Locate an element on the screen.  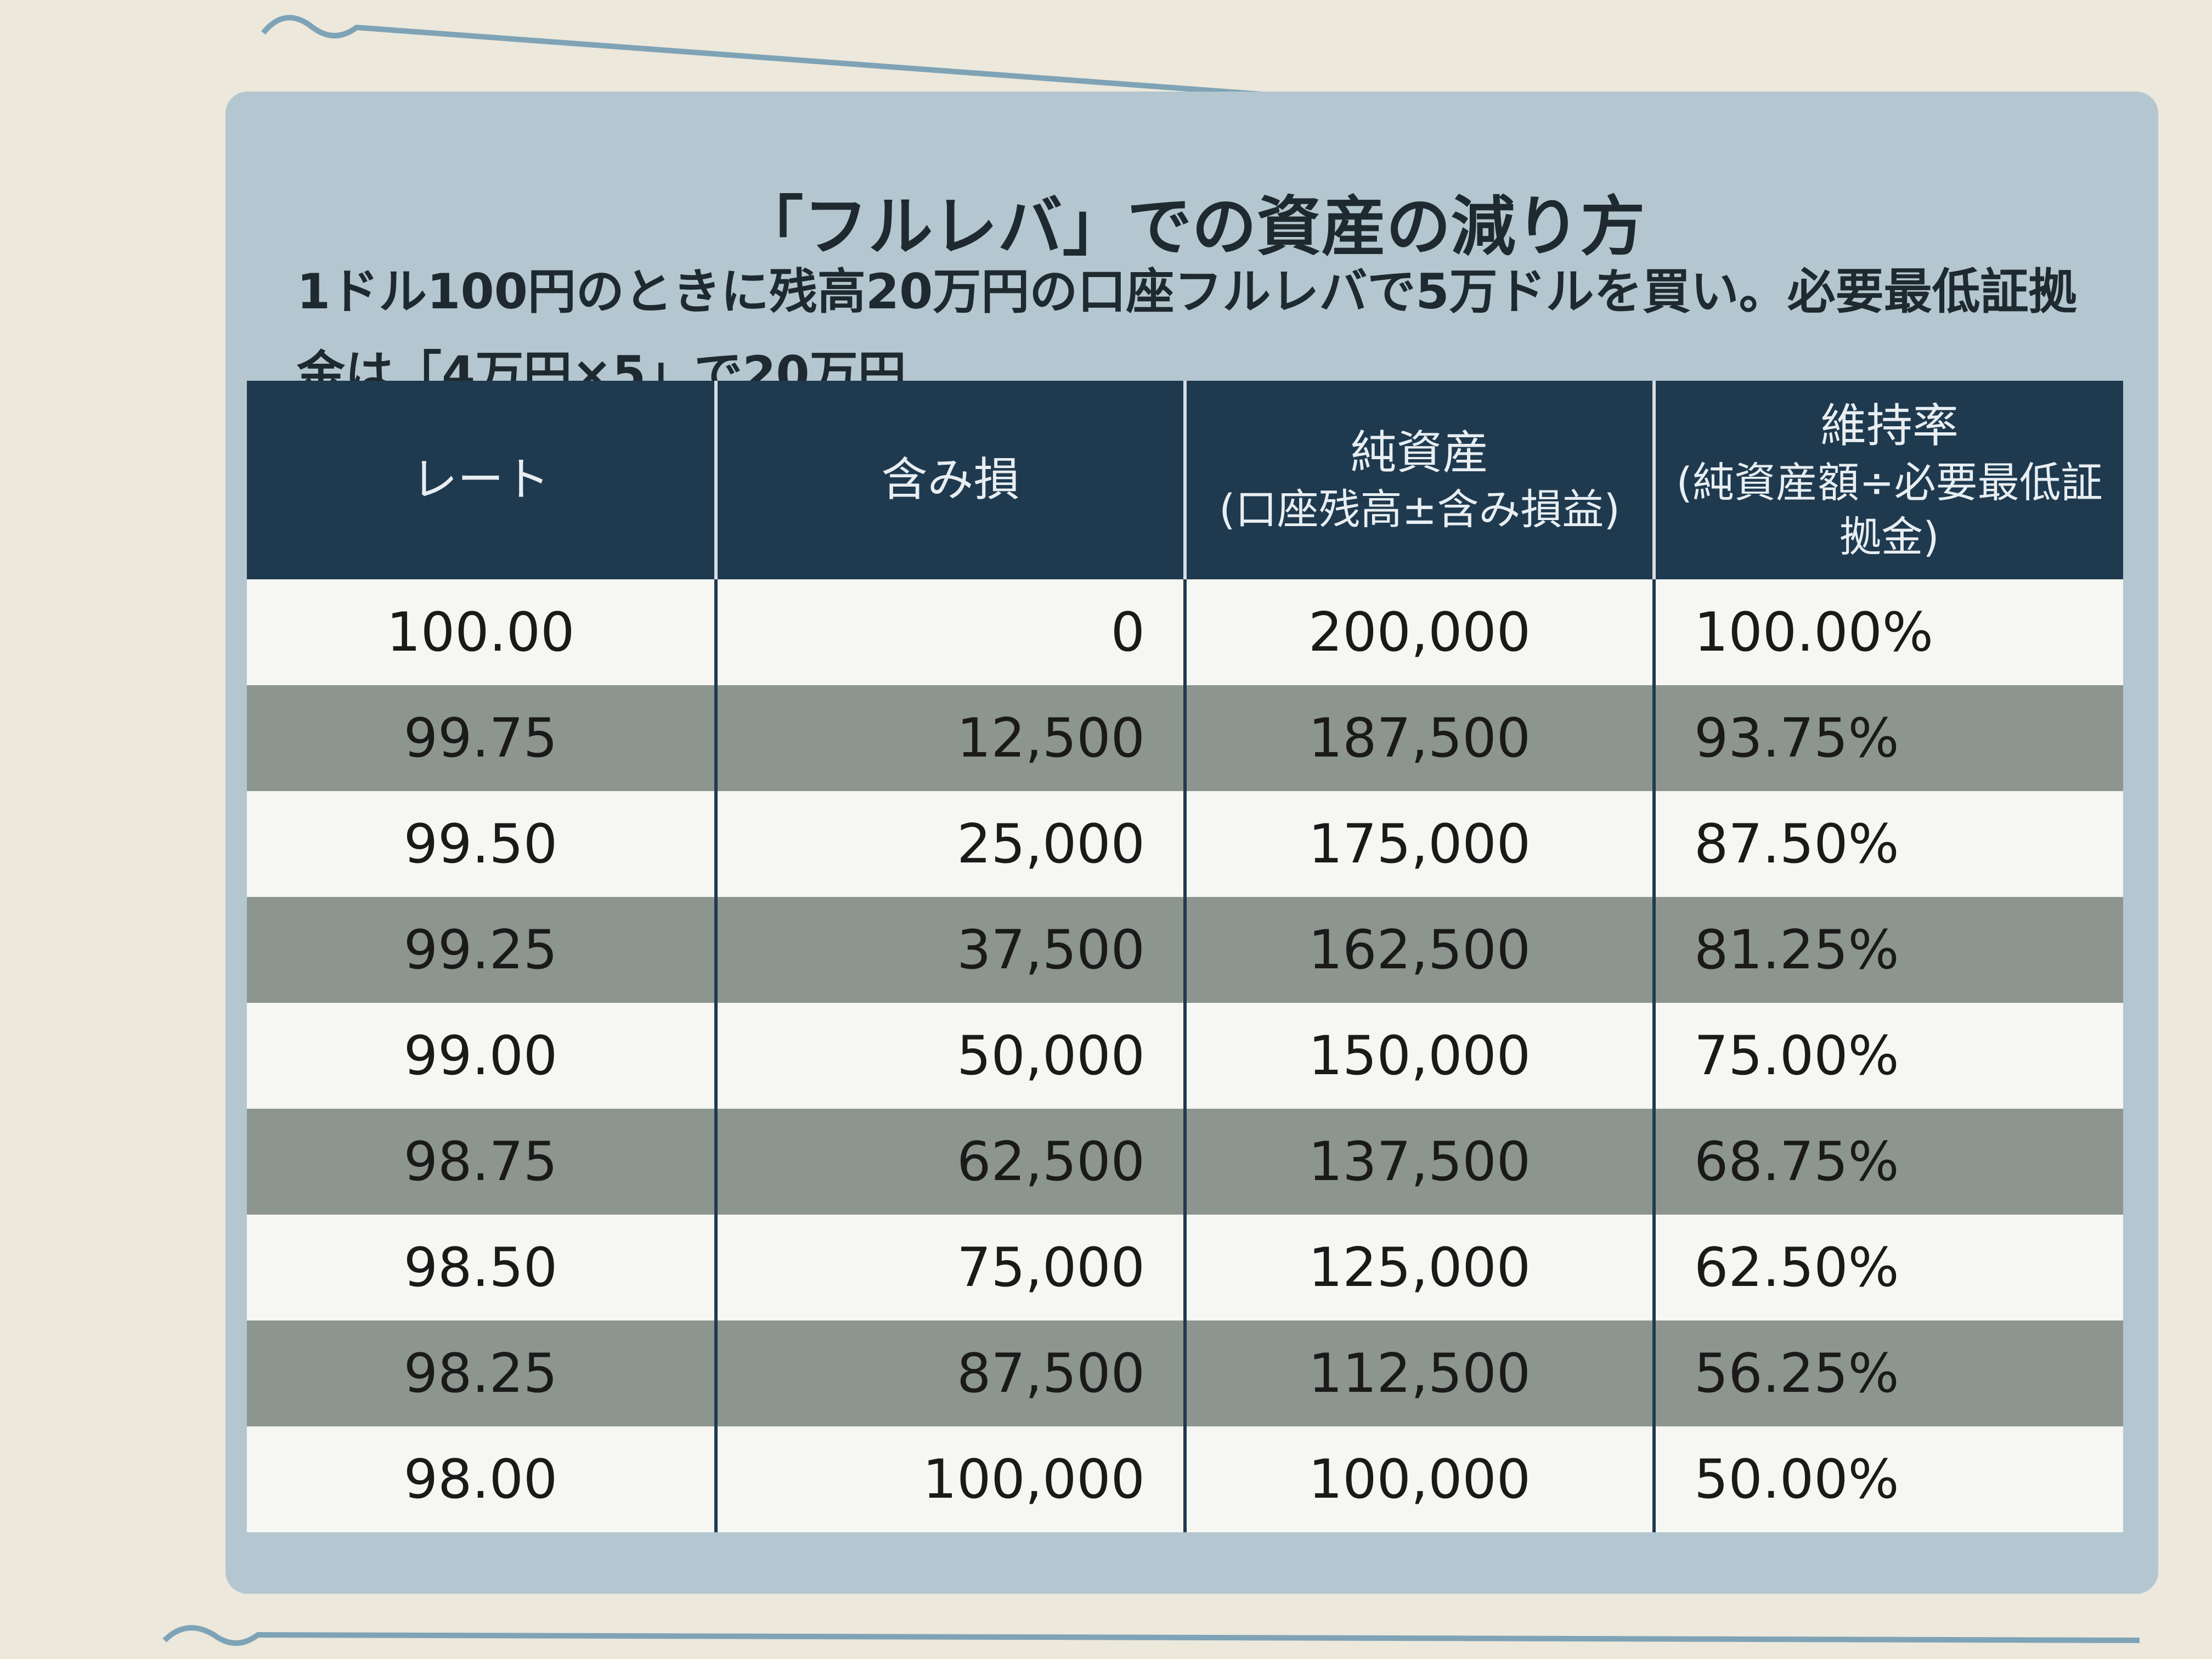
table-cell: 98.75 is located at coordinates (483, 1162).